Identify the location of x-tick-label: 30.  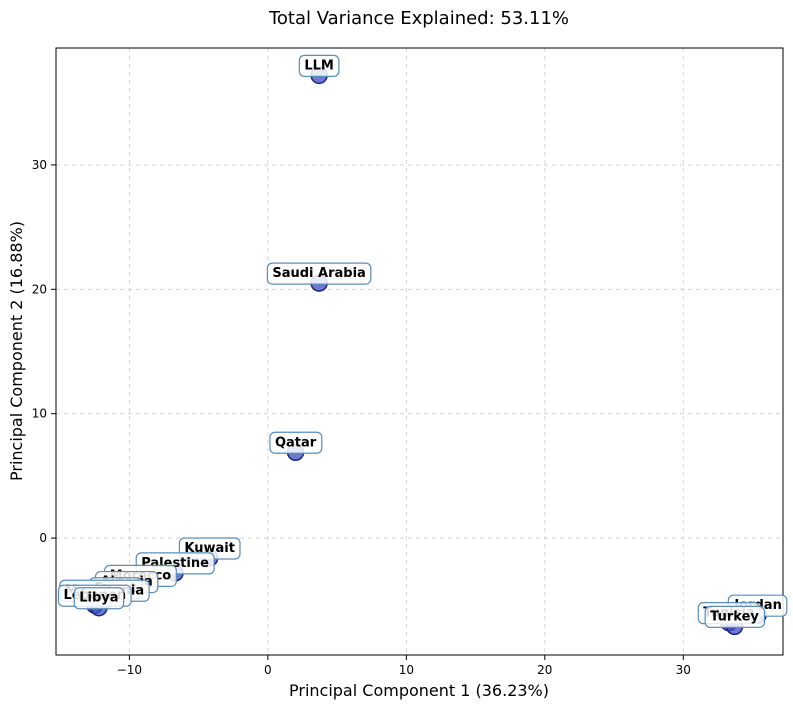
(683, 670).